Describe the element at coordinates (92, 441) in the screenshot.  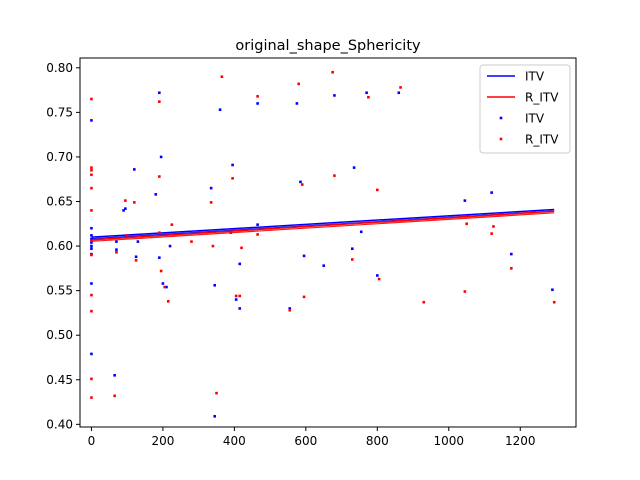
I see `x-tick-label: 0` at that location.